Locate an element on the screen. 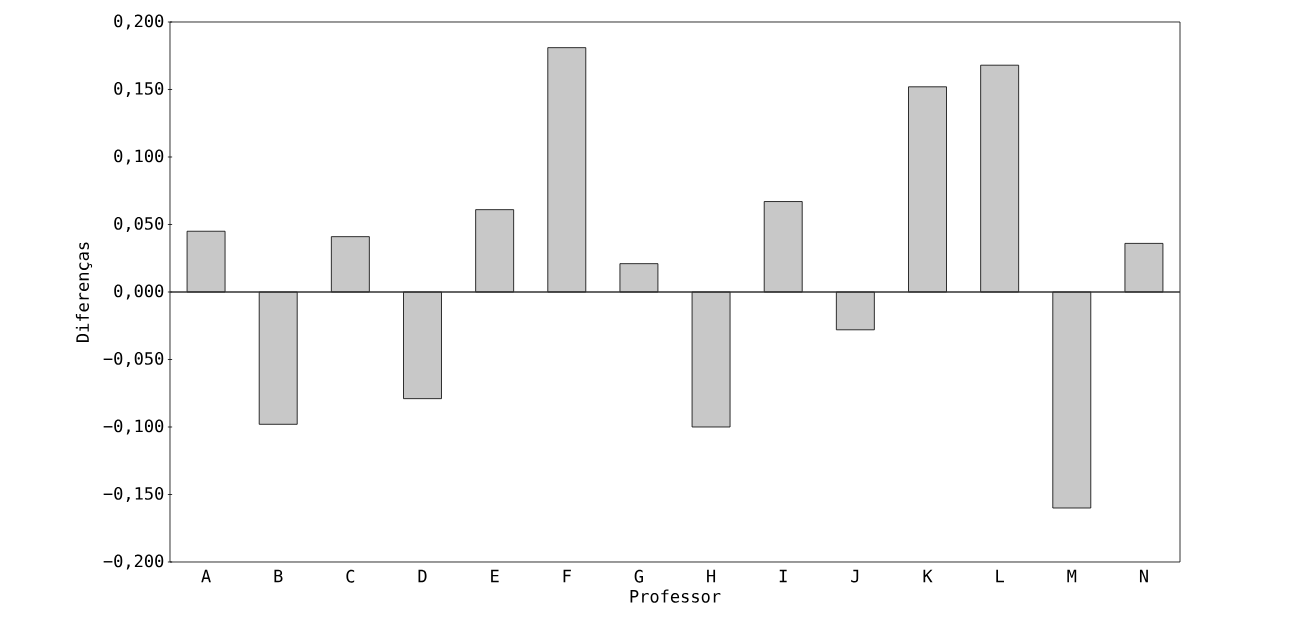 The height and width of the screenshot is (642, 1297). x-tick-label: N is located at coordinates (1143, 576).